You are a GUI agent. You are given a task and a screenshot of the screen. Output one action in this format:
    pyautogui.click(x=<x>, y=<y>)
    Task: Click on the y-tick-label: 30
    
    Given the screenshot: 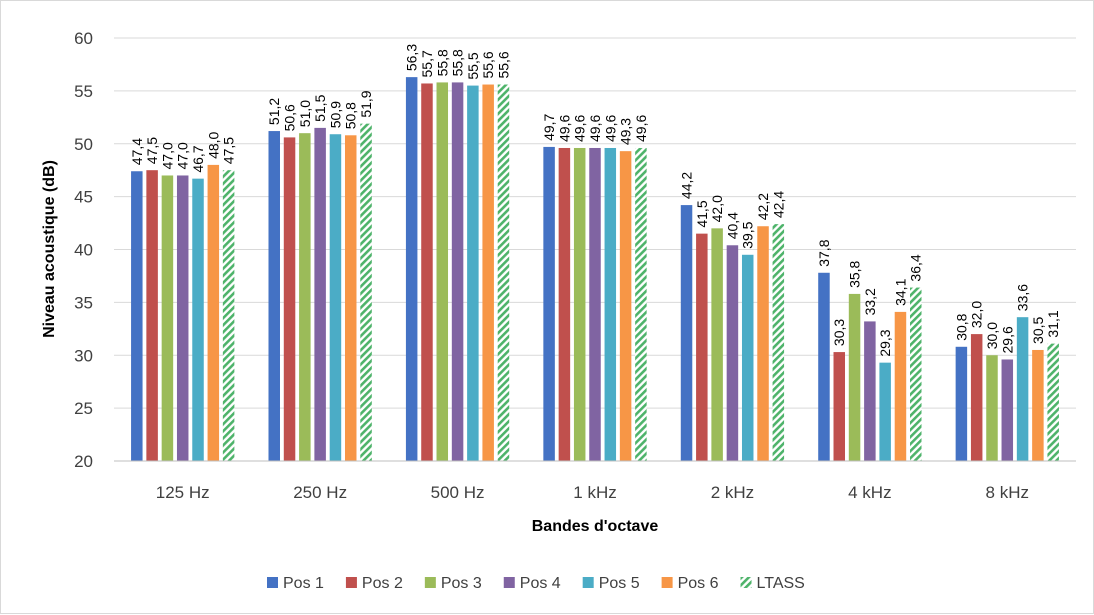 What is the action you would take?
    pyautogui.click(x=83, y=355)
    